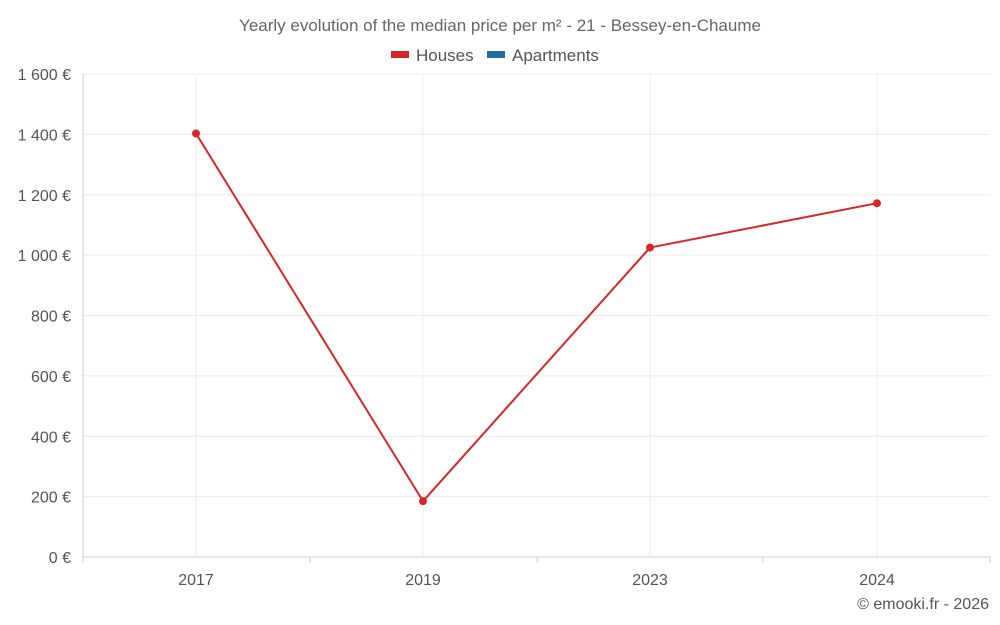 The height and width of the screenshot is (625, 1000). What do you see at coordinates (196, 580) in the screenshot?
I see `x-tick-label: 2017` at bounding box center [196, 580].